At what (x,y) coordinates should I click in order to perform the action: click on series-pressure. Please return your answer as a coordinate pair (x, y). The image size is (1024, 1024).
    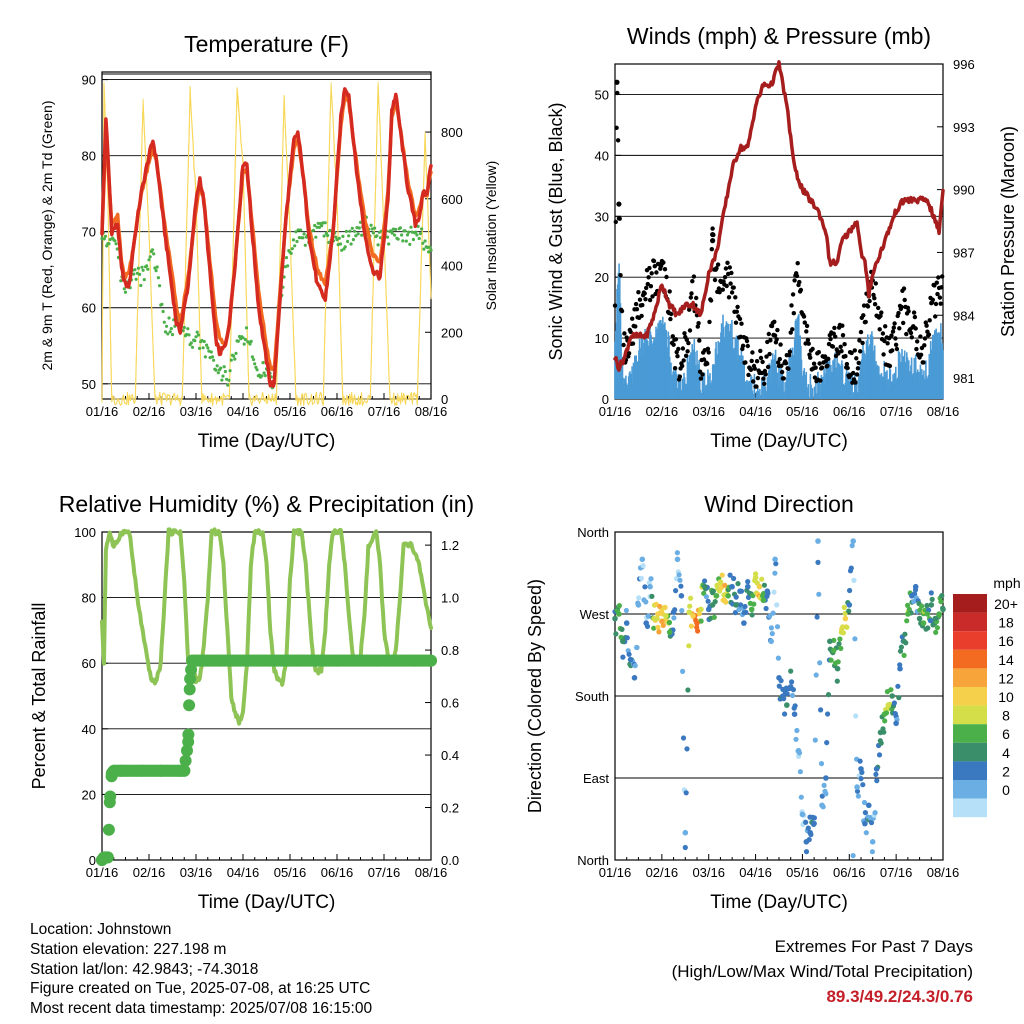
    Looking at the image, I should click on (779, 216).